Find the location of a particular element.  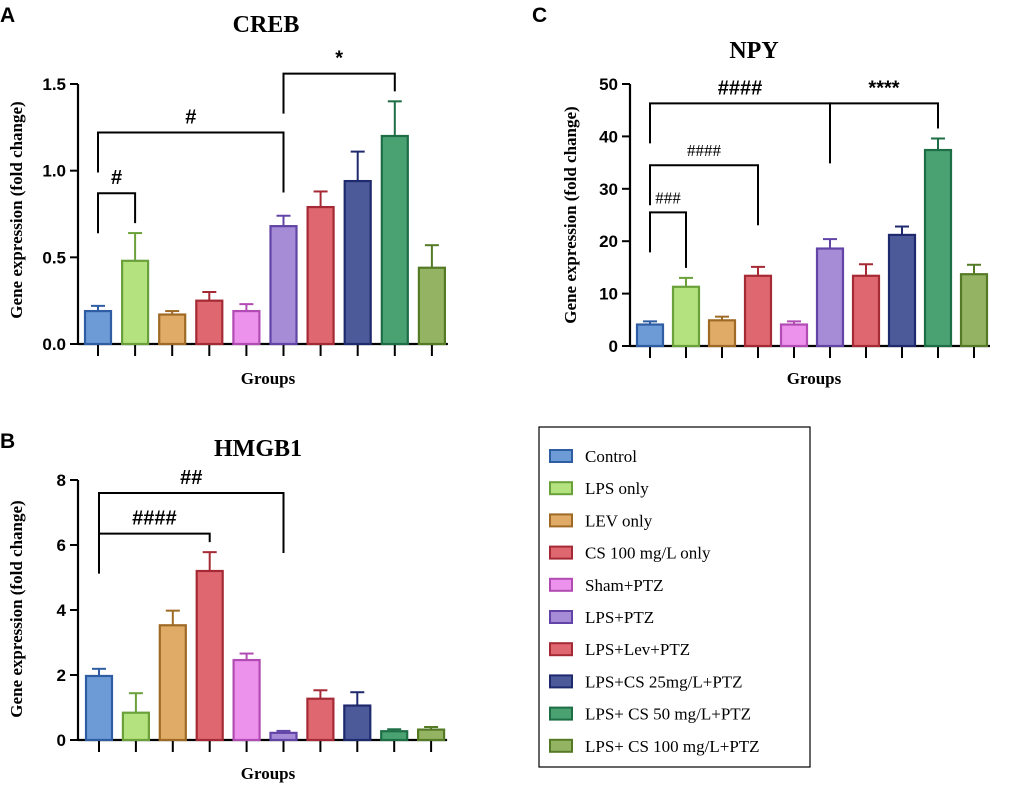

panel-letter-a: A is located at coordinates (7, 15).